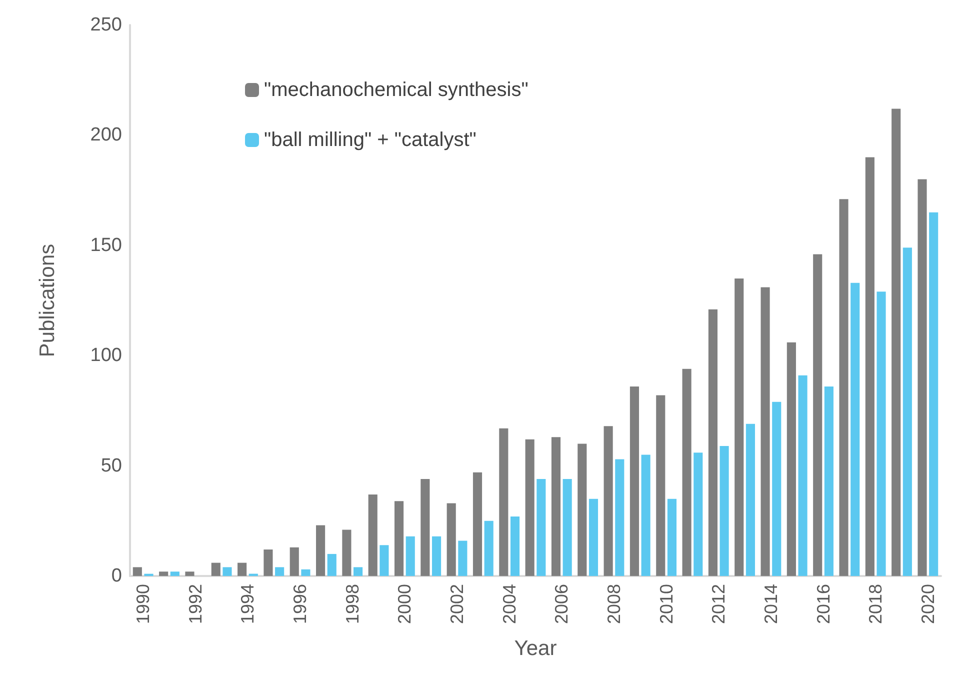 This screenshot has width=953, height=696. Describe the element at coordinates (248, 604) in the screenshot. I see `x-tick-label: 1994` at that location.